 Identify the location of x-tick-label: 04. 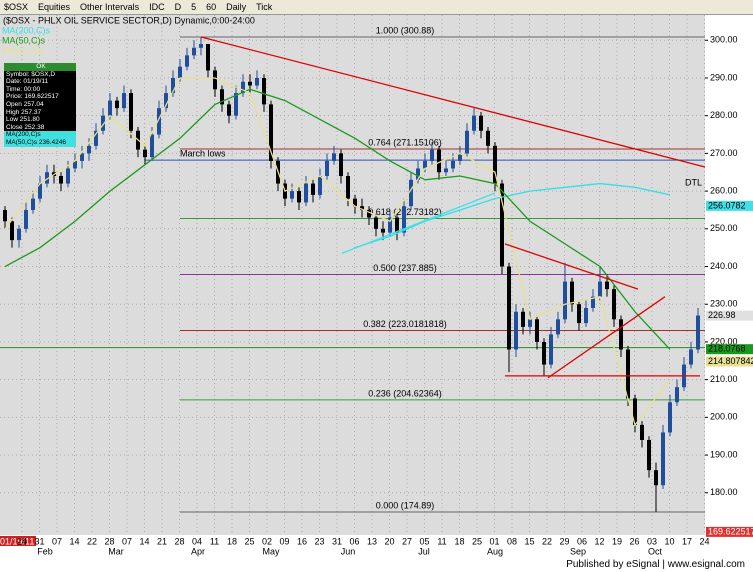
(197, 541).